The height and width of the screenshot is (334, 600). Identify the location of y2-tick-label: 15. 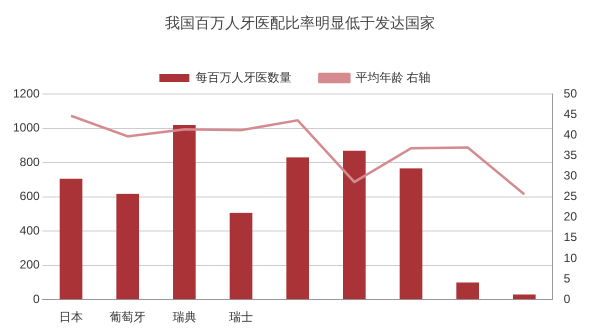
(571, 237).